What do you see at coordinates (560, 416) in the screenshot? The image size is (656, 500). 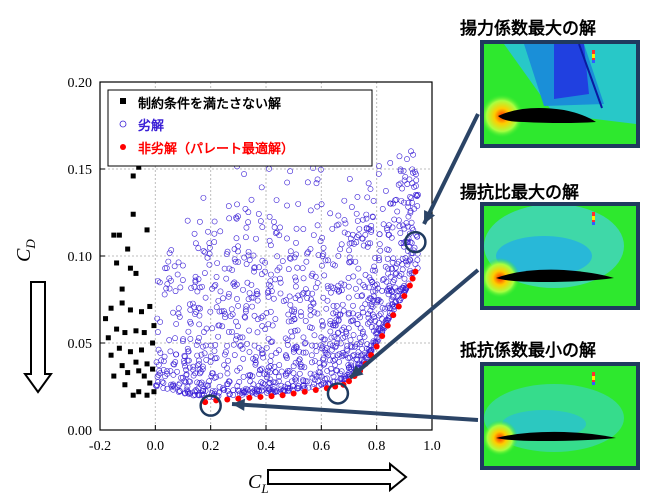 I see `flow-field-min-drag` at bounding box center [560, 416].